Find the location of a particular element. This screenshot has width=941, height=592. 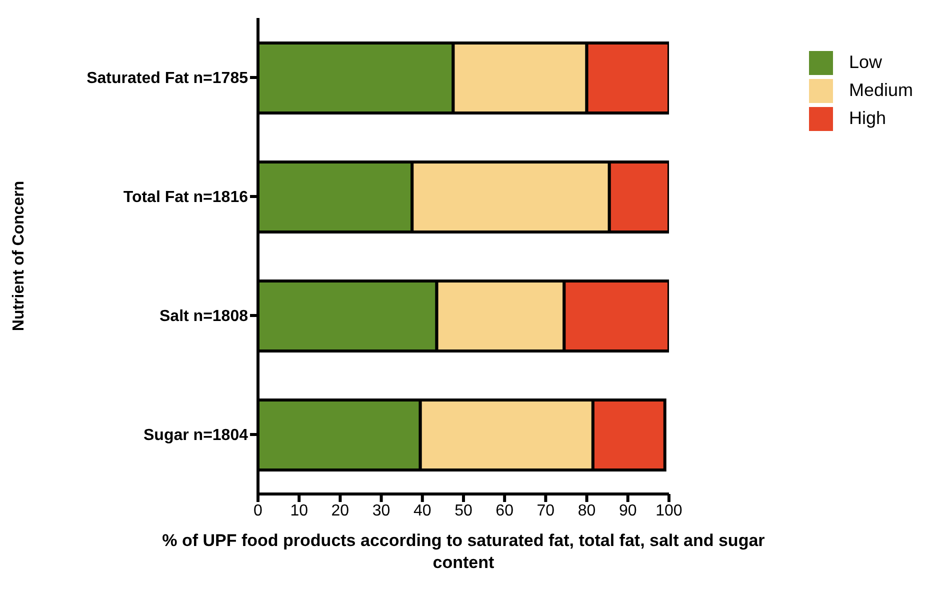

x-tick-label: 10 is located at coordinates (299, 511).